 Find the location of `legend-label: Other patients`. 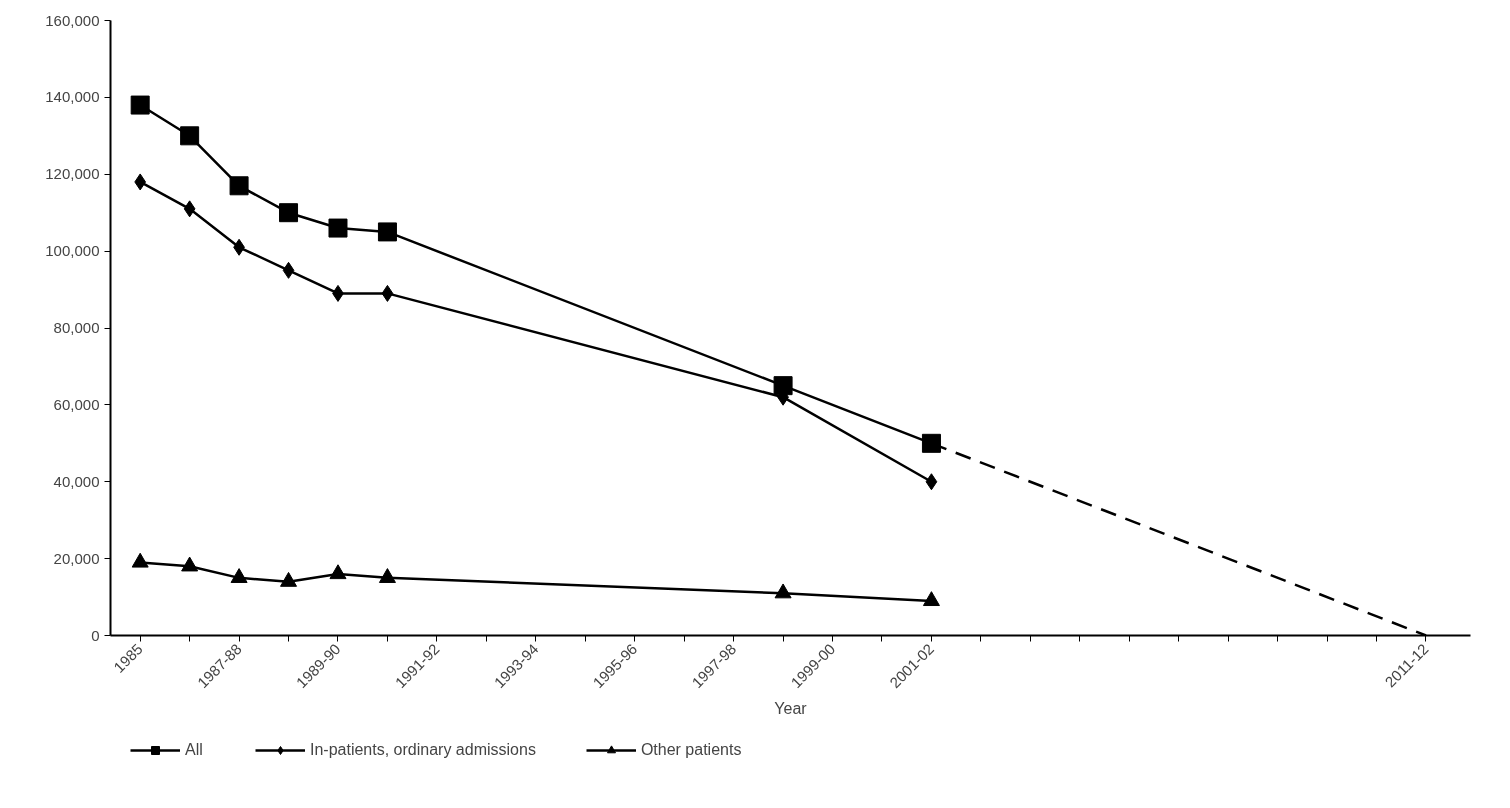

legend-label: Other patients is located at coordinates (691, 750).